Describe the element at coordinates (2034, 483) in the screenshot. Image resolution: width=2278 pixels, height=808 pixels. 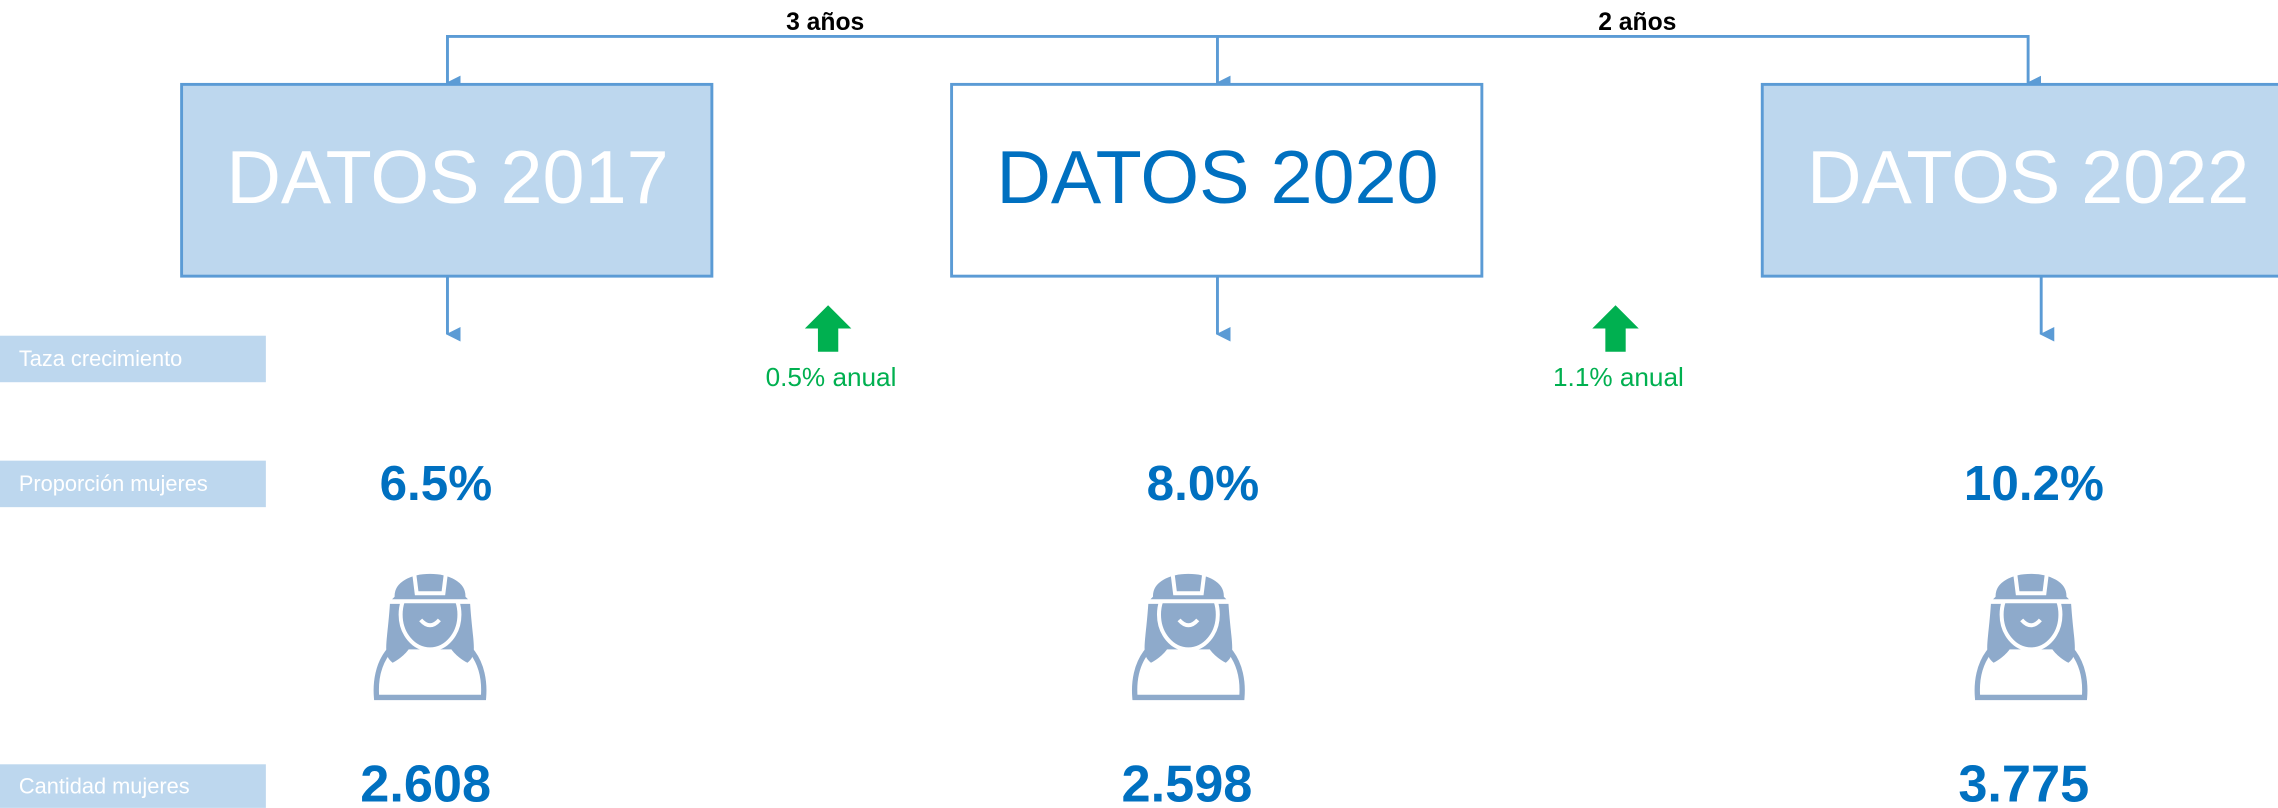
I see `proportion-value: 10.2%` at that location.